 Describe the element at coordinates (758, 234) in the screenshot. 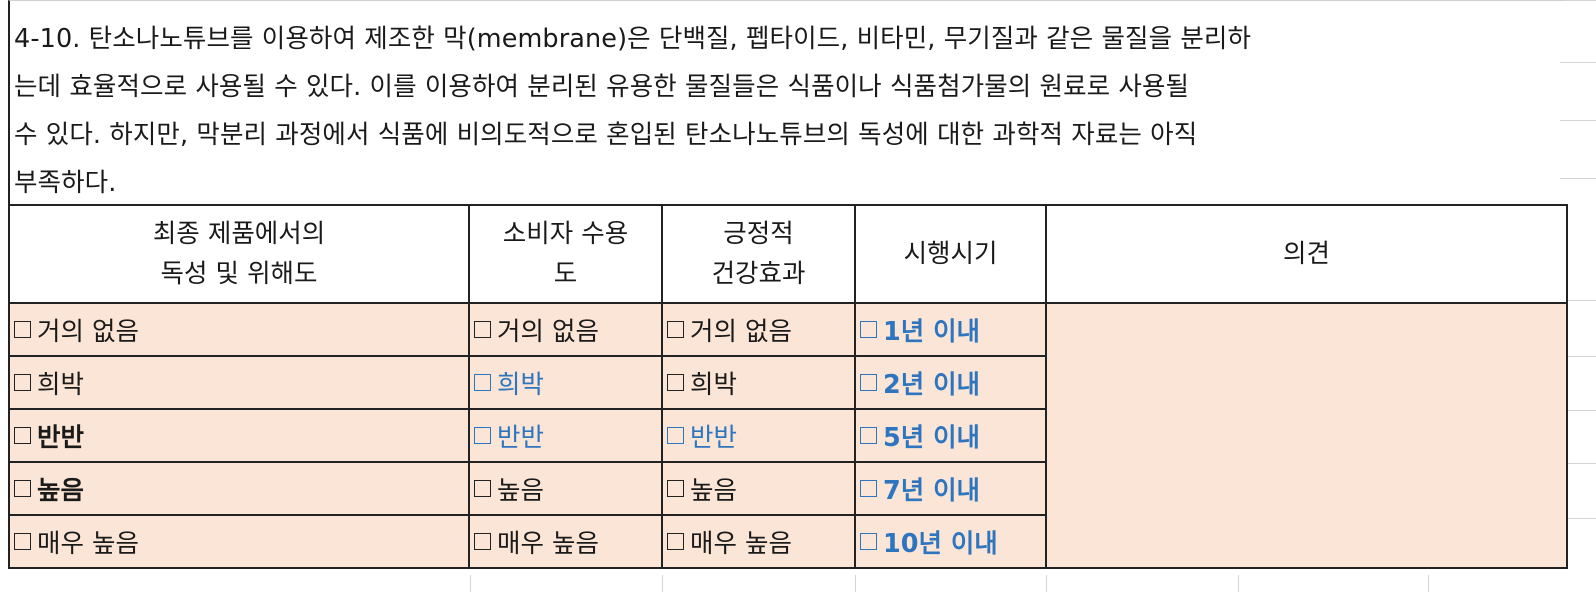

I see `header-line: 긍정적` at that location.